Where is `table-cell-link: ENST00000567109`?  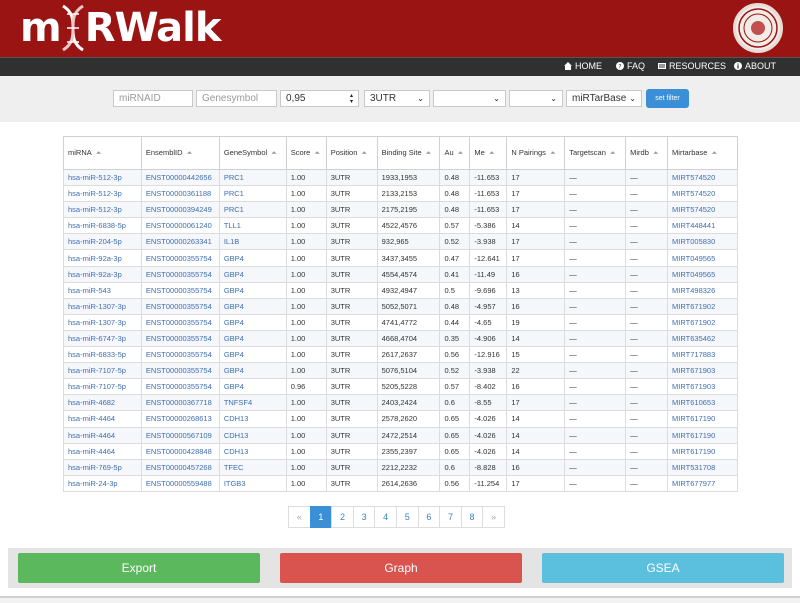 table-cell-link: ENST00000567109 is located at coordinates (180, 435).